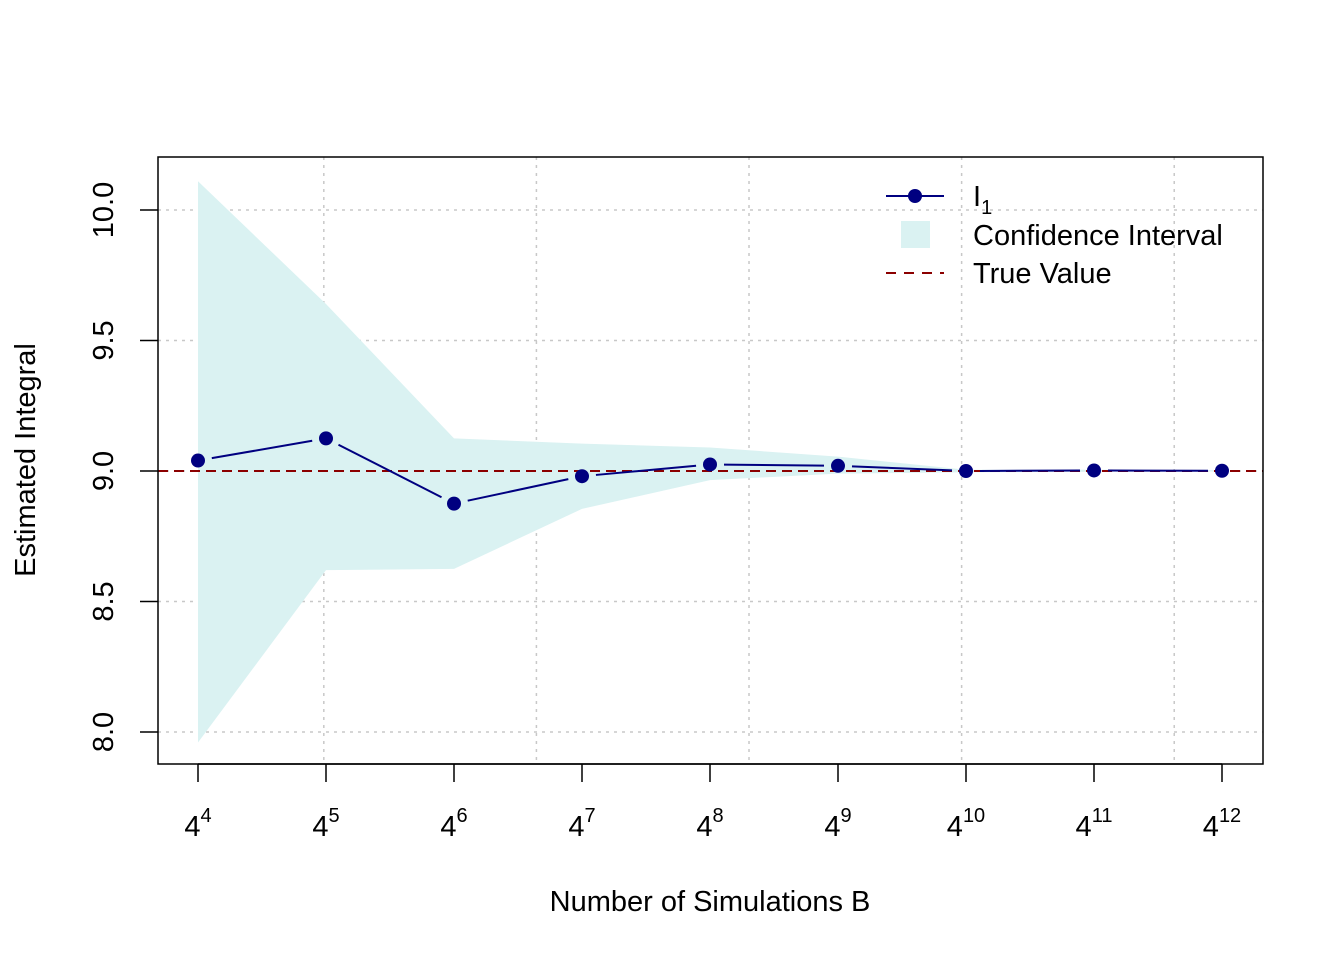 Image resolution: width=1344 pixels, height=960 pixels. What do you see at coordinates (977, 197) in the screenshot?
I see `legend-series-name: I` at bounding box center [977, 197].